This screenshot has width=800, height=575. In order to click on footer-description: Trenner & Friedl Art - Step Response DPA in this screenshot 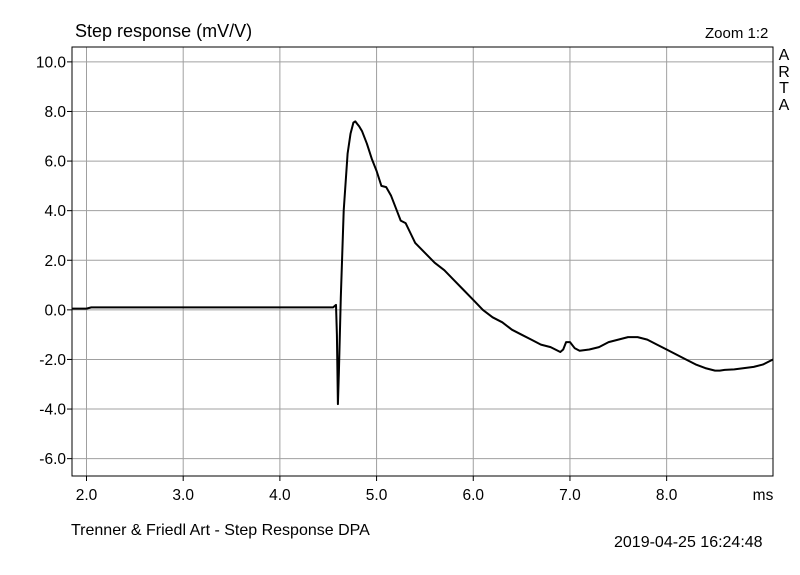, I will do `click(220, 530)`.